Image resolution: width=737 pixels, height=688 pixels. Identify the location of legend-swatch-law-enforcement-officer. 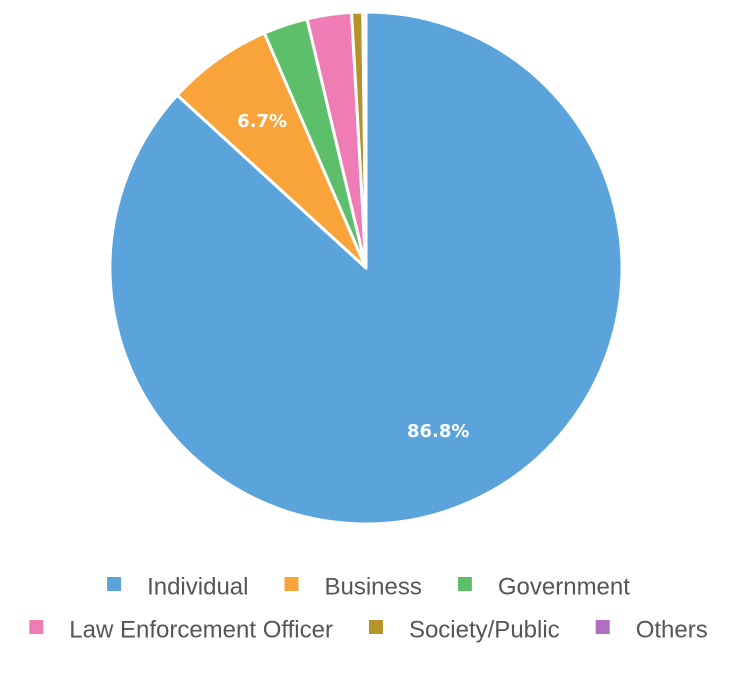
(36, 627).